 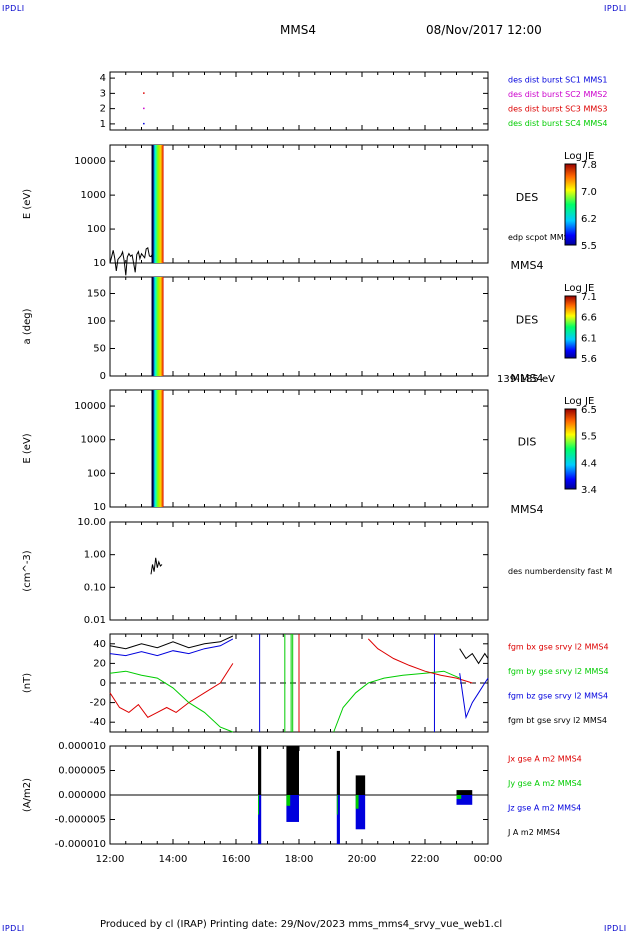 What do you see at coordinates (95, 620) in the screenshot?
I see `y-tick-label: 0.01` at bounding box center [95, 620].